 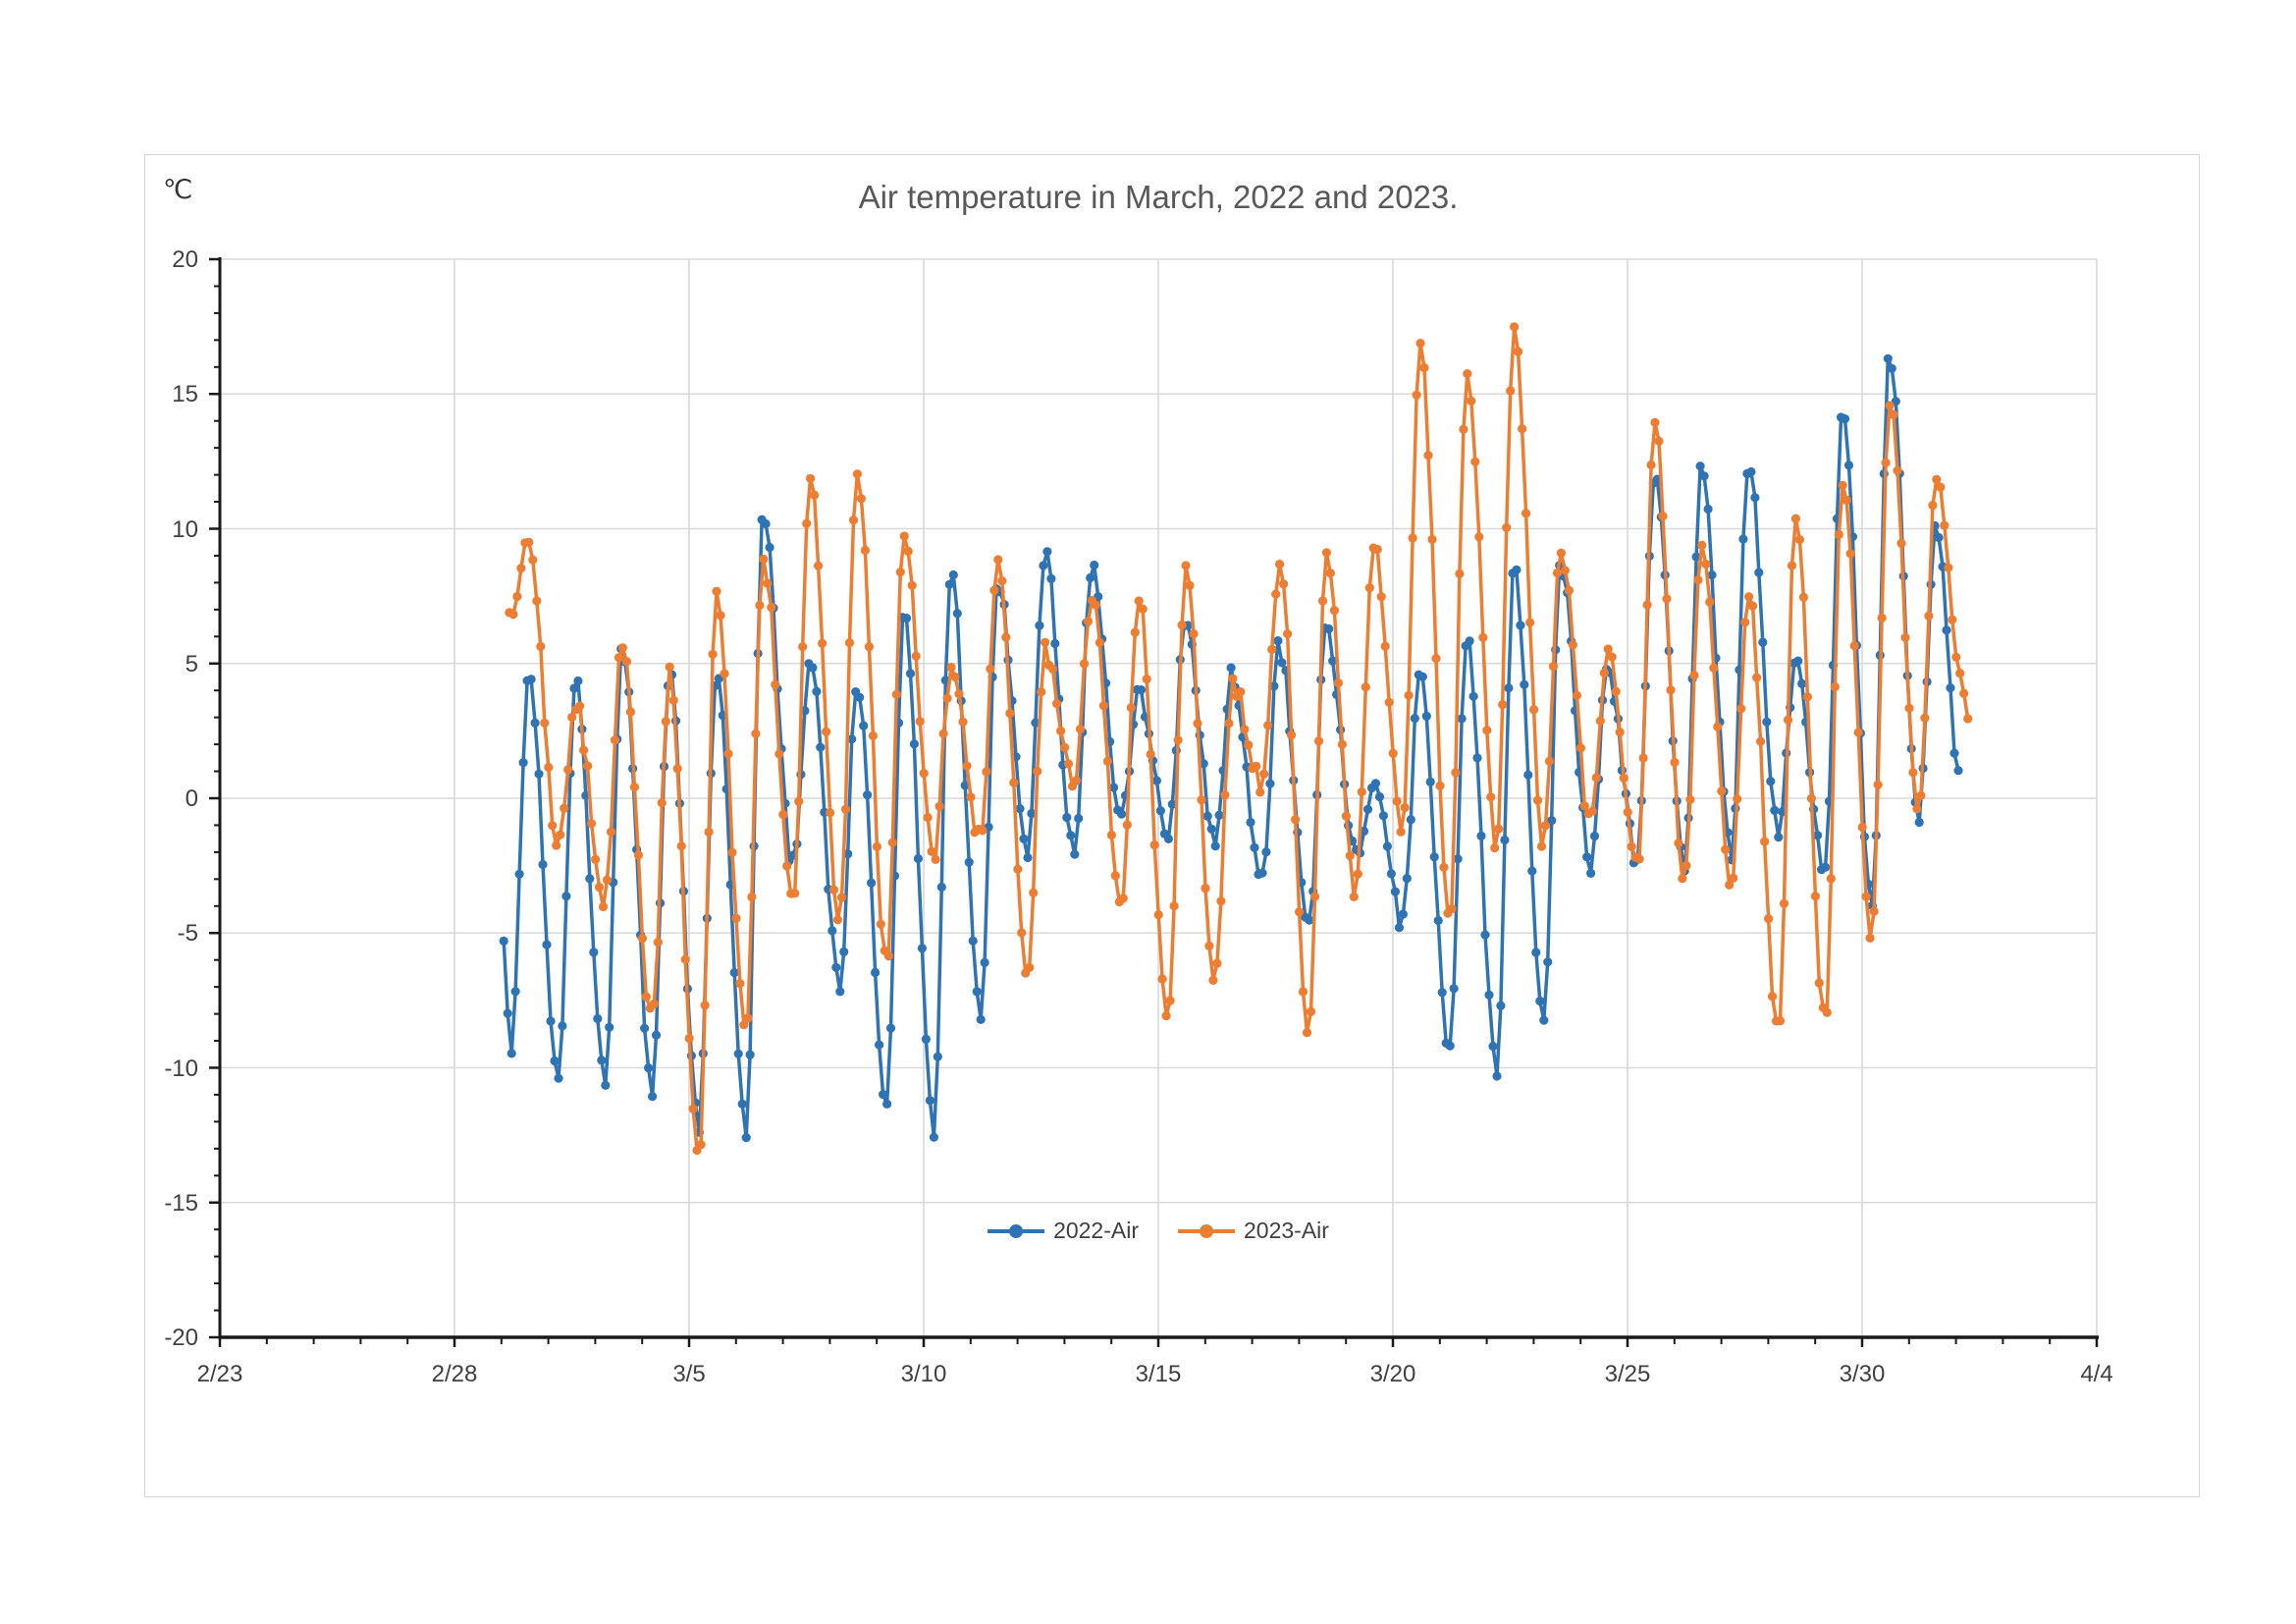 I want to click on legend-item-2023: 2023-Air, so click(x=1253, y=1231).